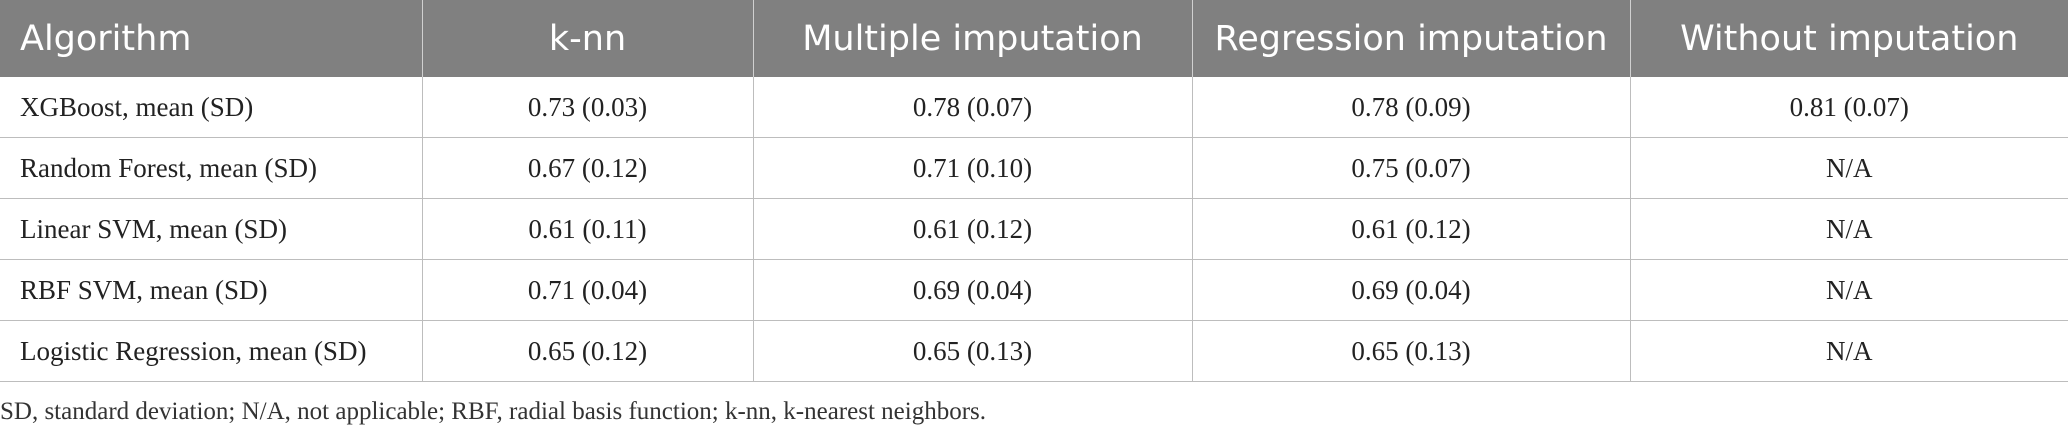 Image resolution: width=2068 pixels, height=440 pixels. I want to click on column-header-without-imputation: Without imputation, so click(1849, 38).